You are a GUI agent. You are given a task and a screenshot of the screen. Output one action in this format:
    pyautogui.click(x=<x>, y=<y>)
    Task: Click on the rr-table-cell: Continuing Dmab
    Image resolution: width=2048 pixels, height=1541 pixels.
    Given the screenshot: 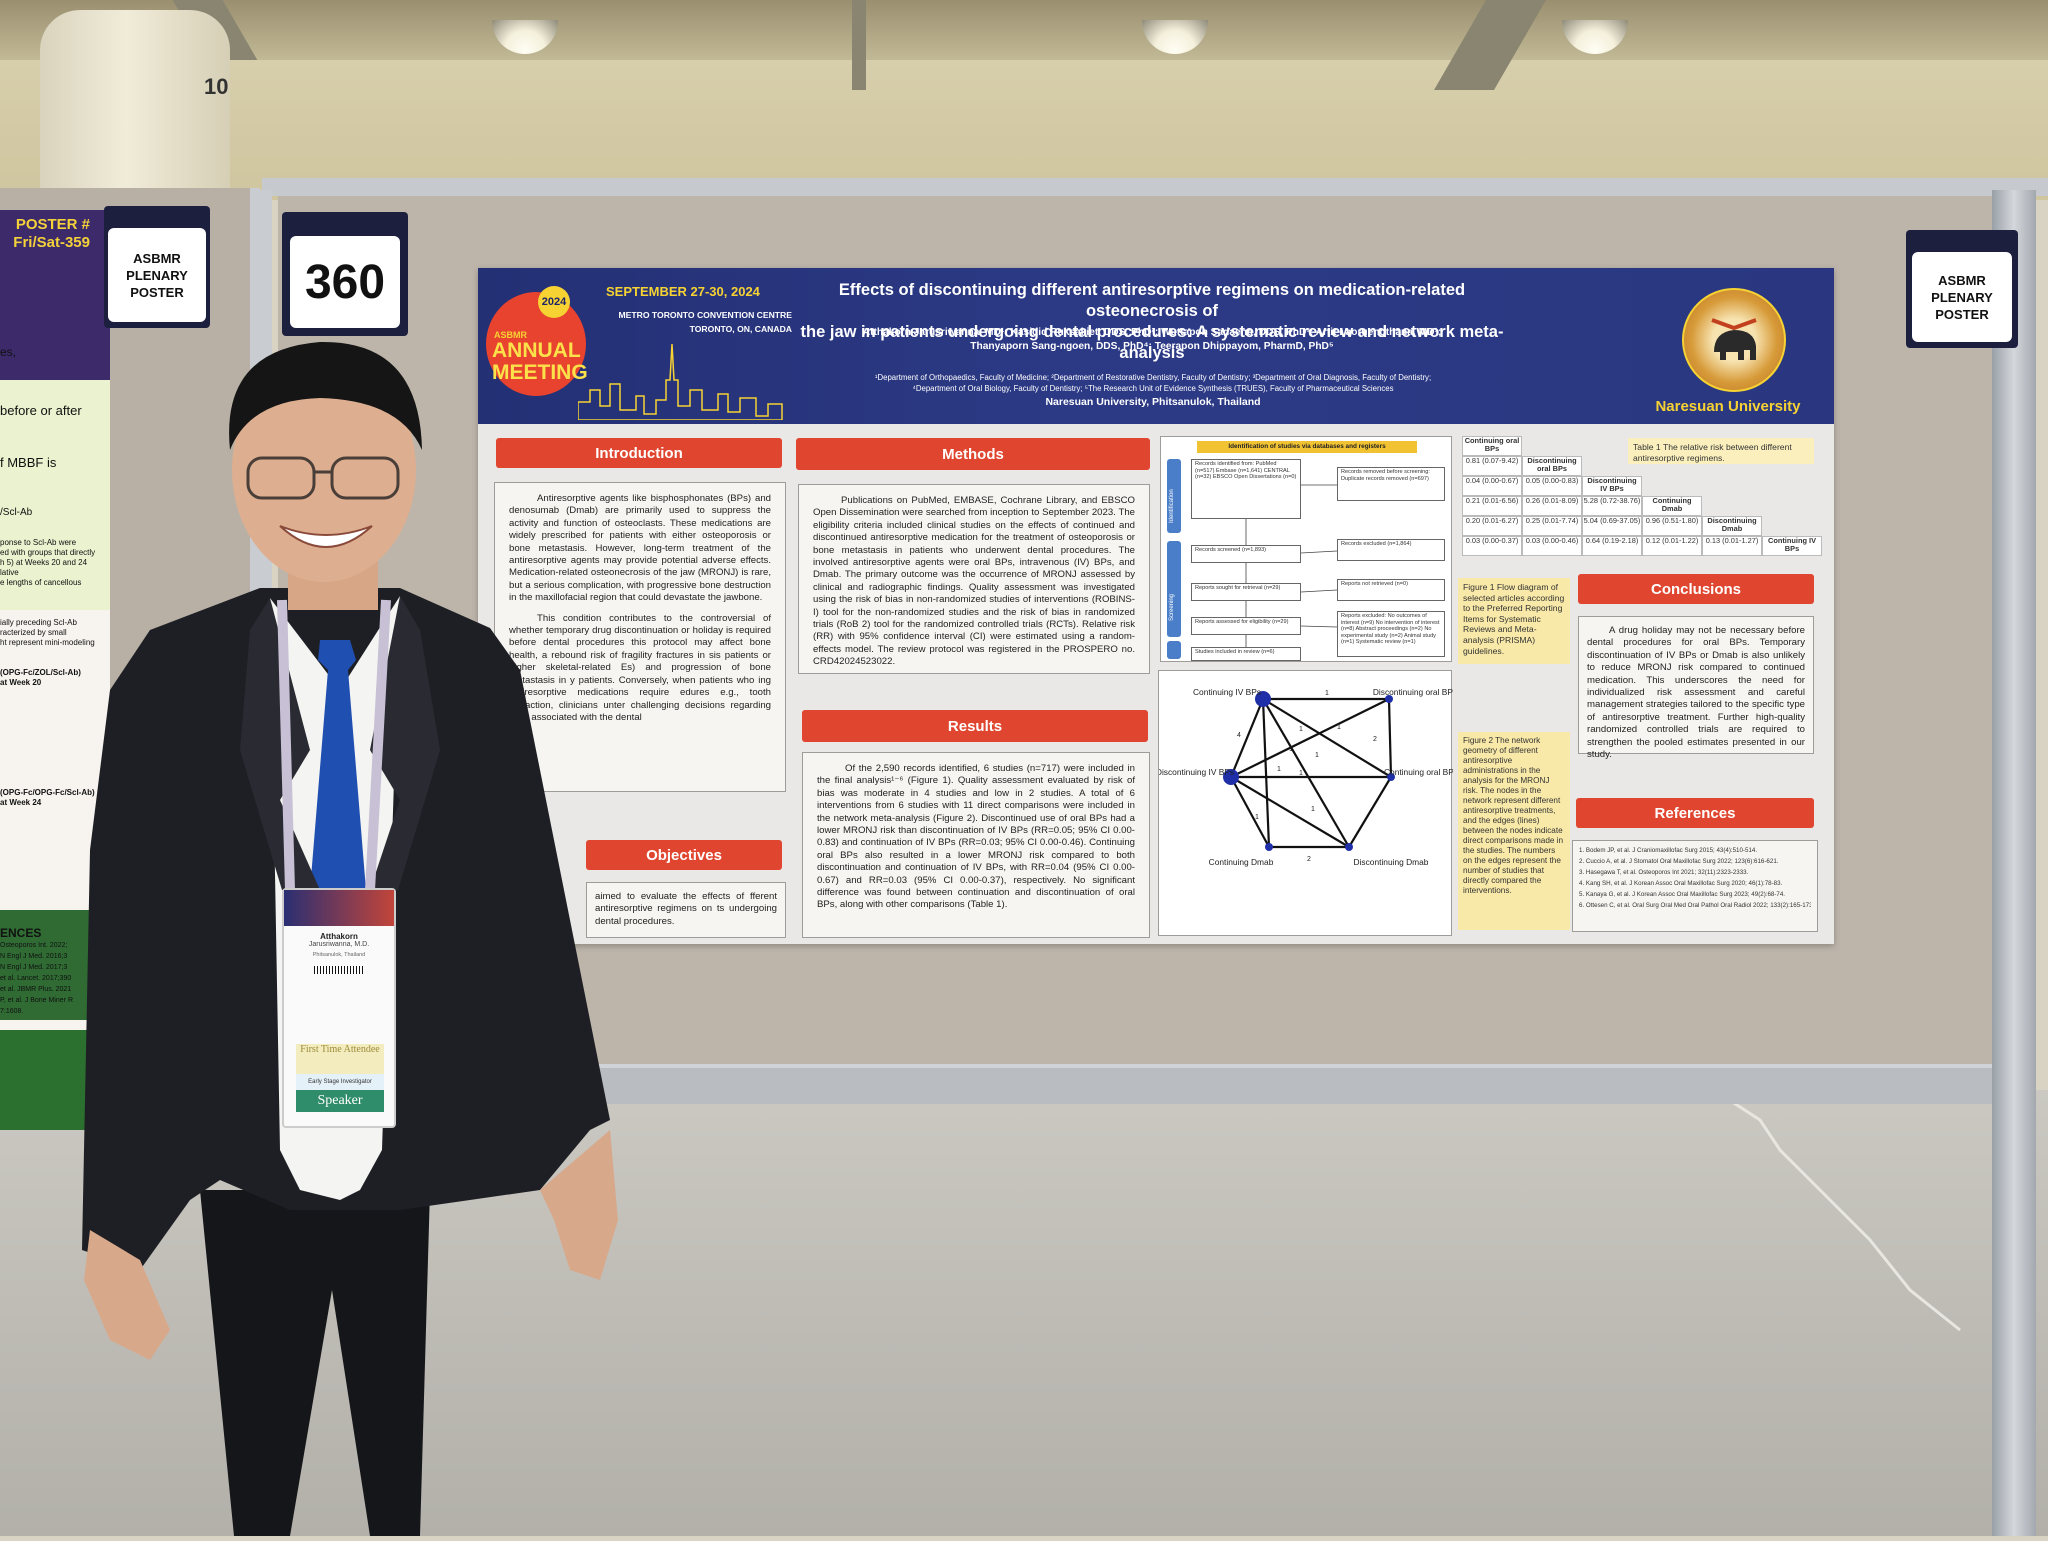 What is the action you would take?
    pyautogui.click(x=1672, y=506)
    